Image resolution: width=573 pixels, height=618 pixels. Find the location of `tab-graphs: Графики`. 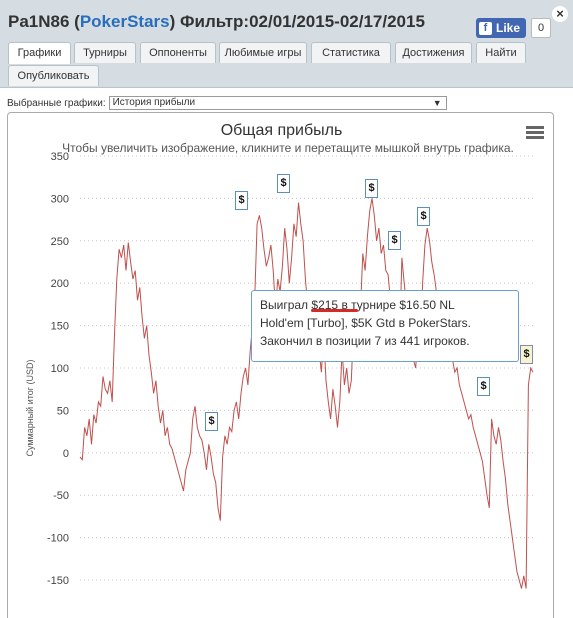

tab-graphs: Графики is located at coordinates (39, 53).